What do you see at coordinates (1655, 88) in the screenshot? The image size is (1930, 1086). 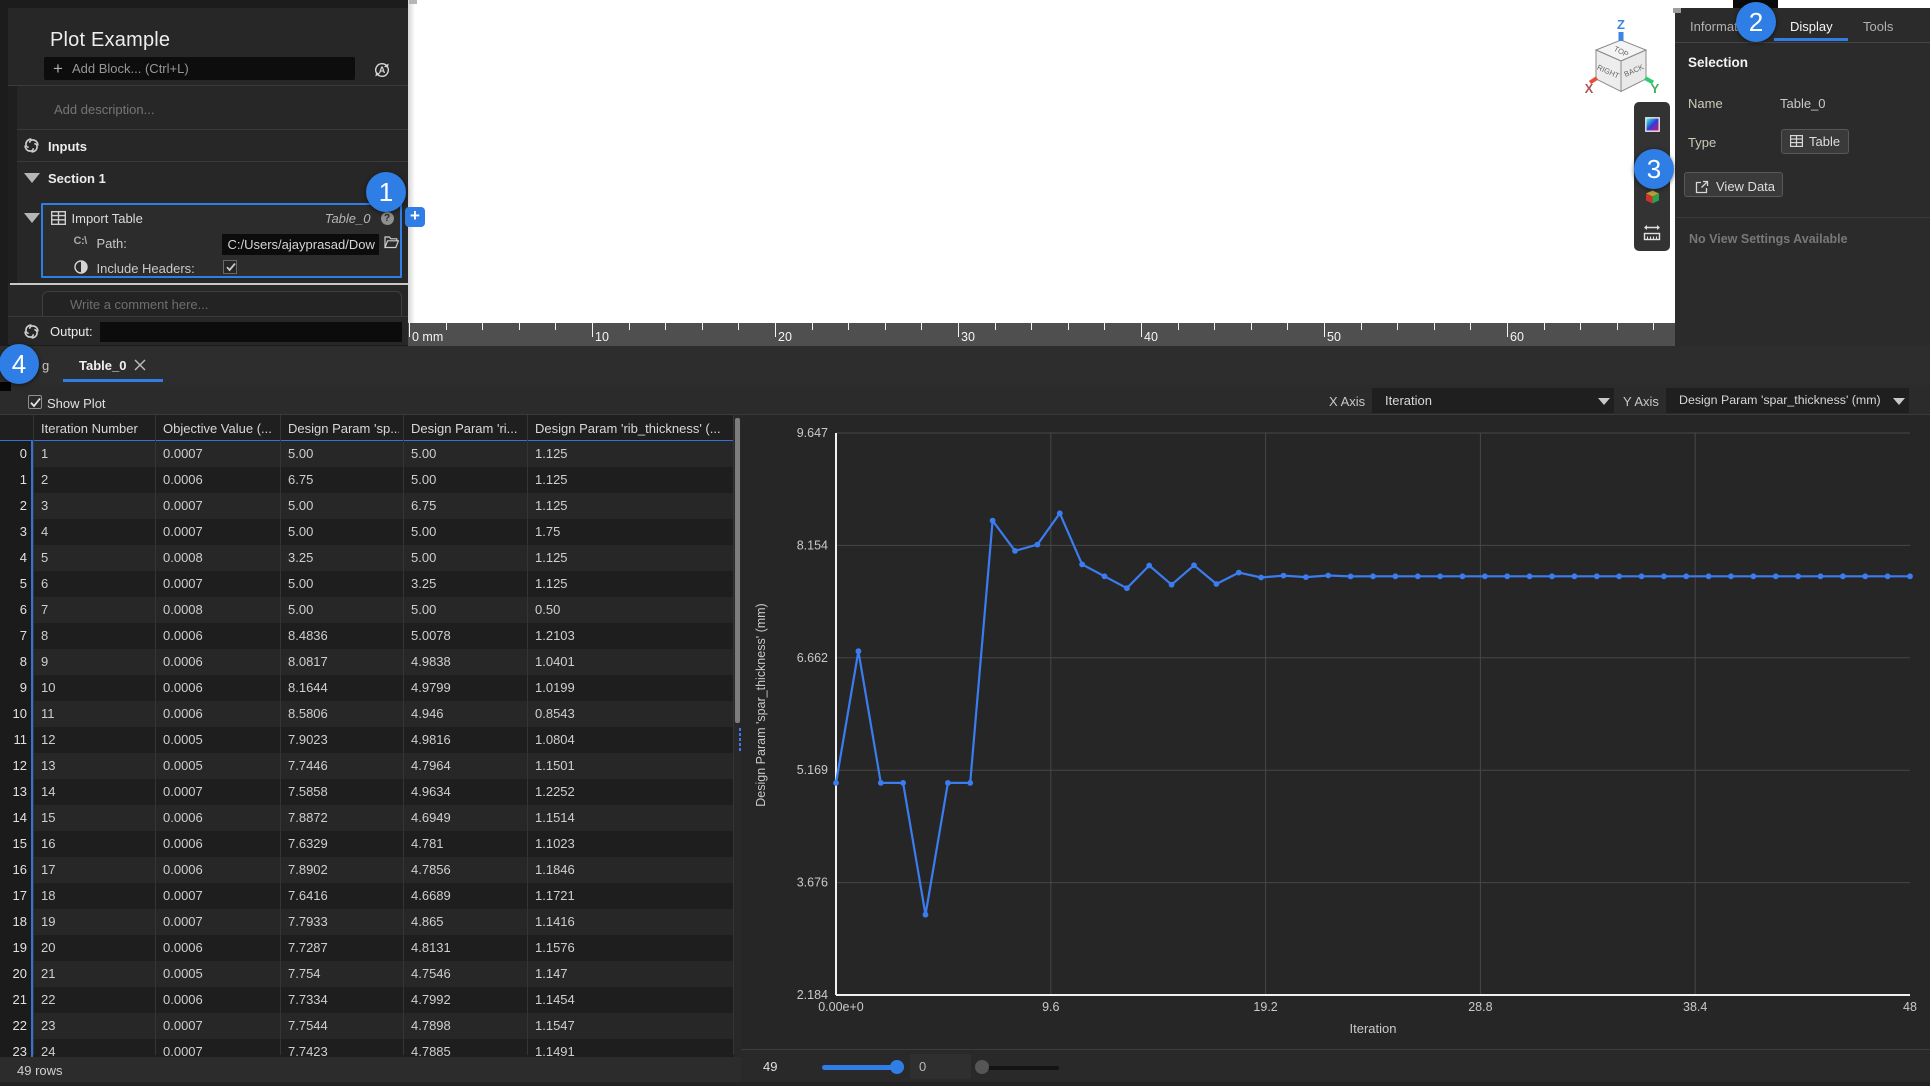 I see `svg-text: Y` at bounding box center [1655, 88].